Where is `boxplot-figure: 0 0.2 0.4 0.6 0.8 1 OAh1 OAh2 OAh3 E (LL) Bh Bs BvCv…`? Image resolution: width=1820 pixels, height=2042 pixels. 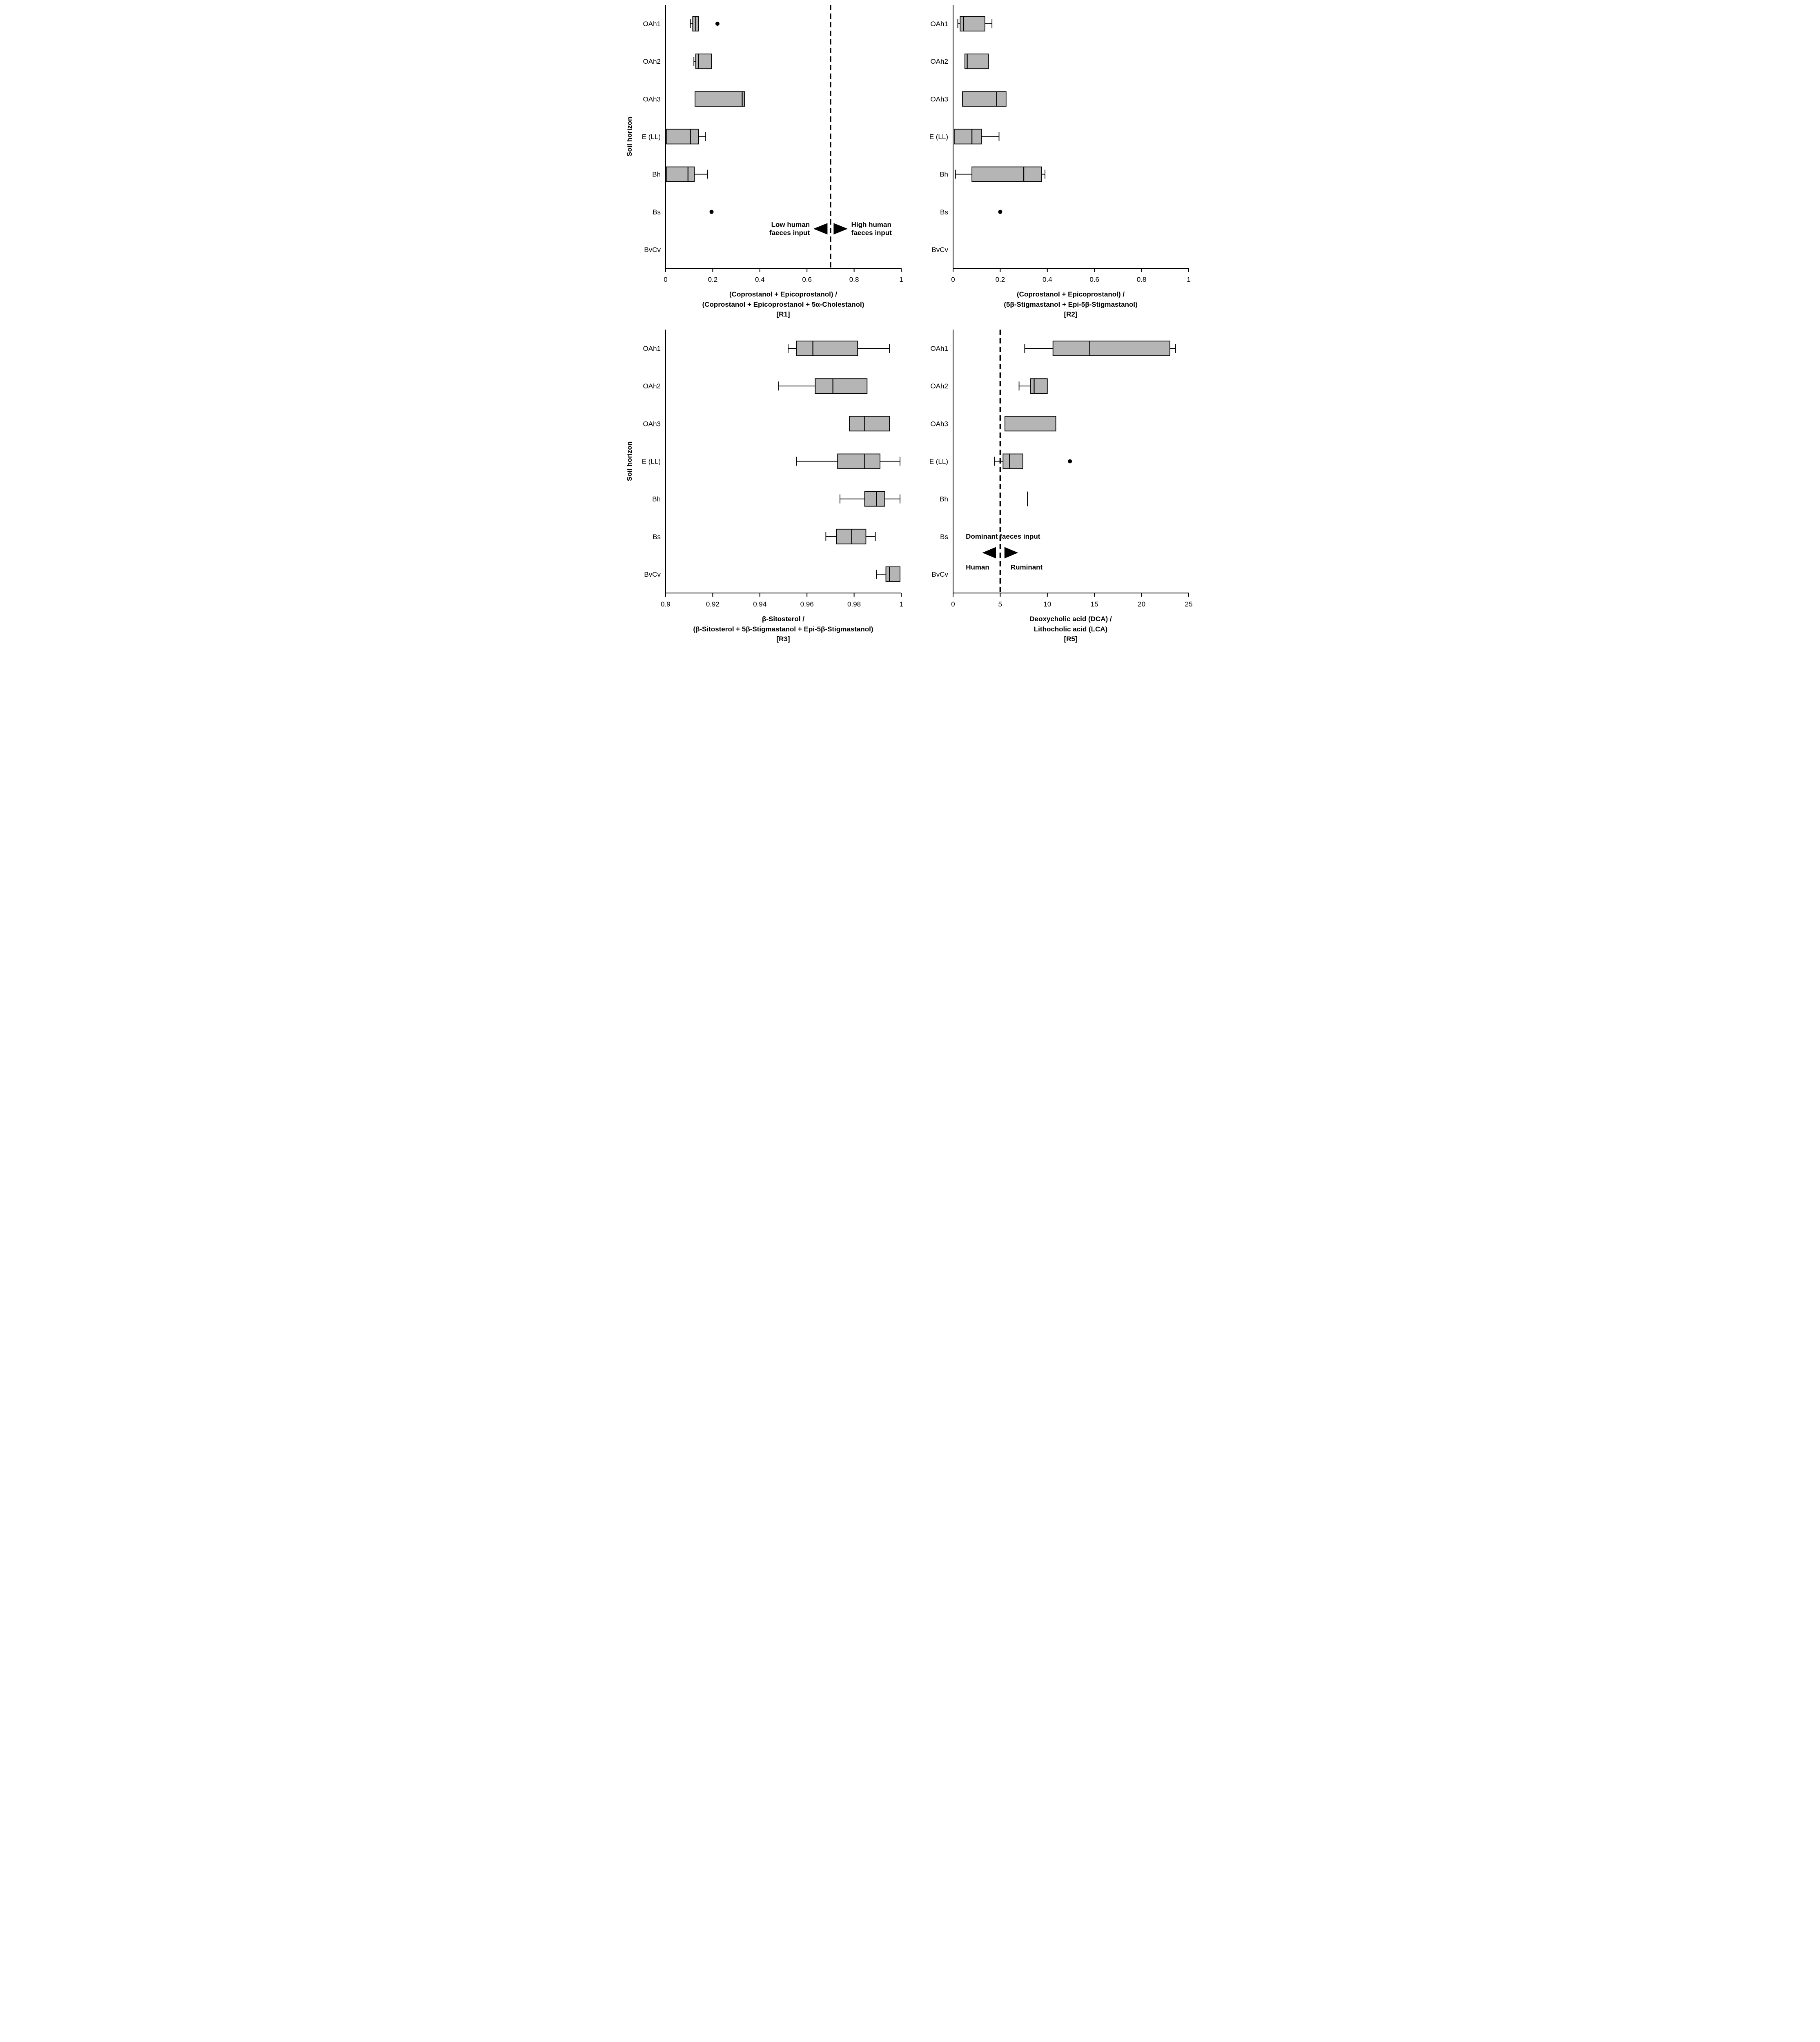 boxplot-figure: 0 0.2 0.4 0.6 0.8 1 OAh1 OAh2 OAh3 E (LL) Bh Bs BvCv… is located at coordinates (910, 327).